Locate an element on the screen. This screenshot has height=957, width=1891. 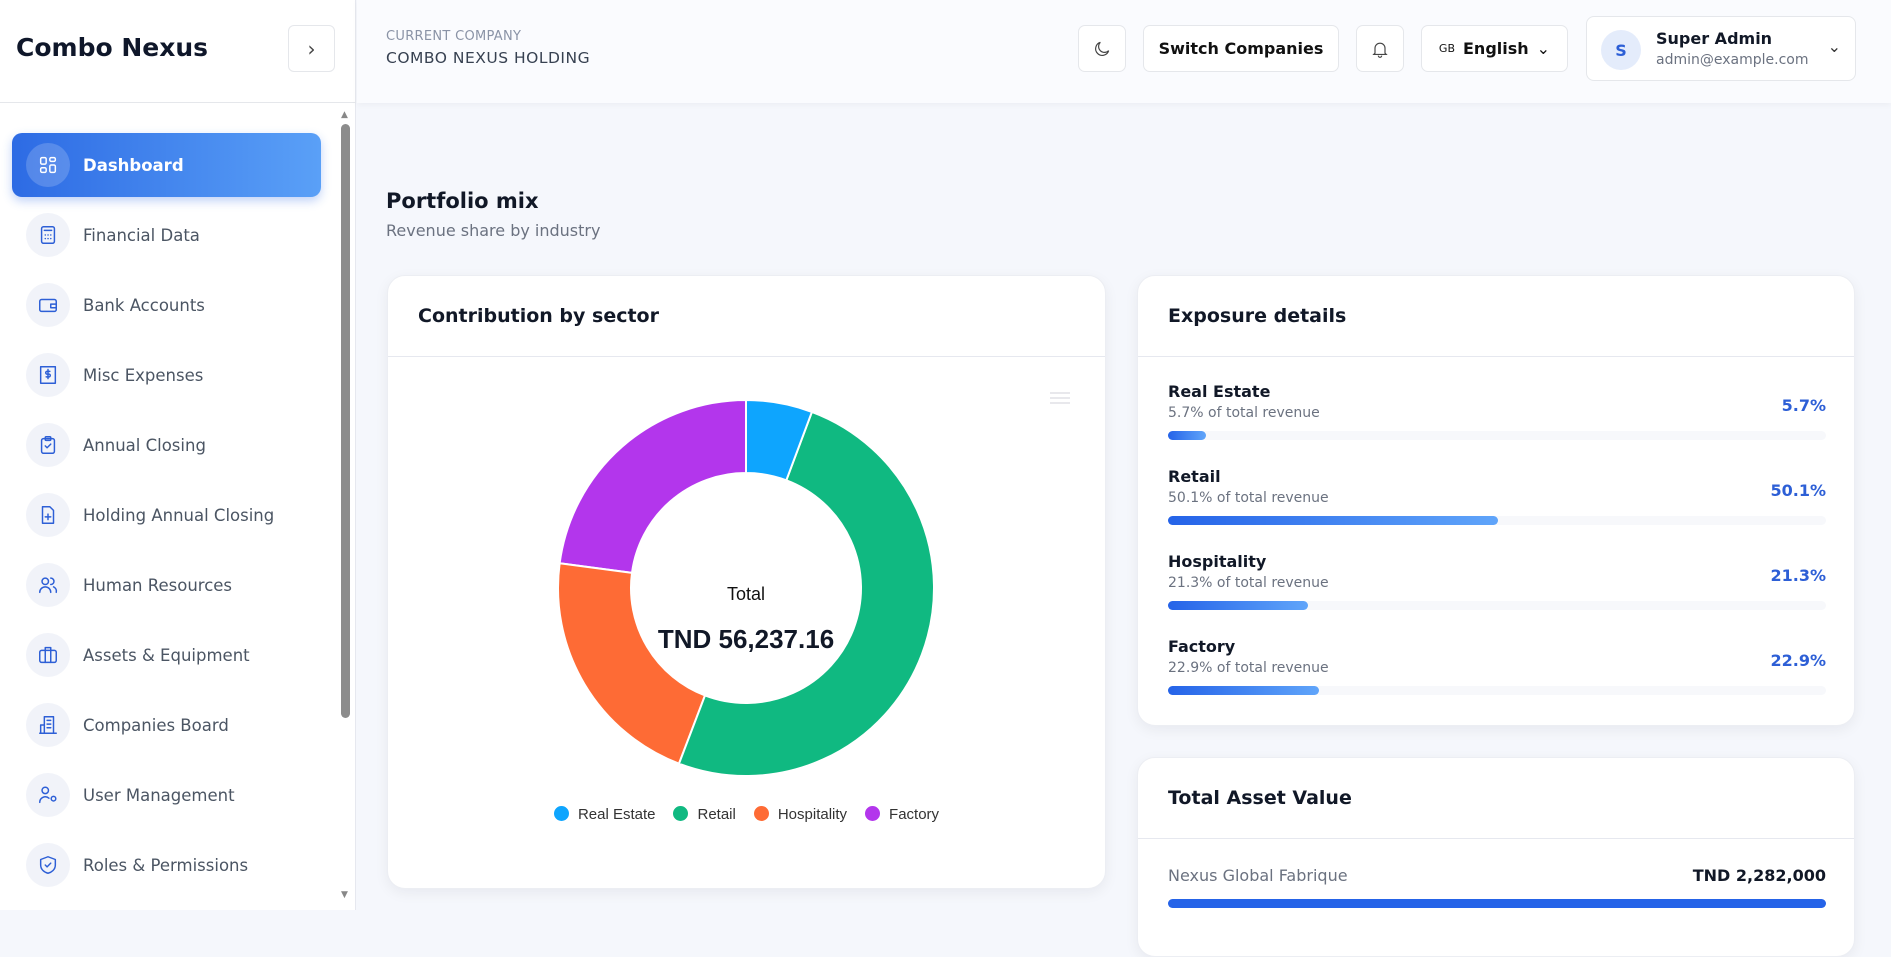
exposure-name: Factory is located at coordinates (1202, 646).